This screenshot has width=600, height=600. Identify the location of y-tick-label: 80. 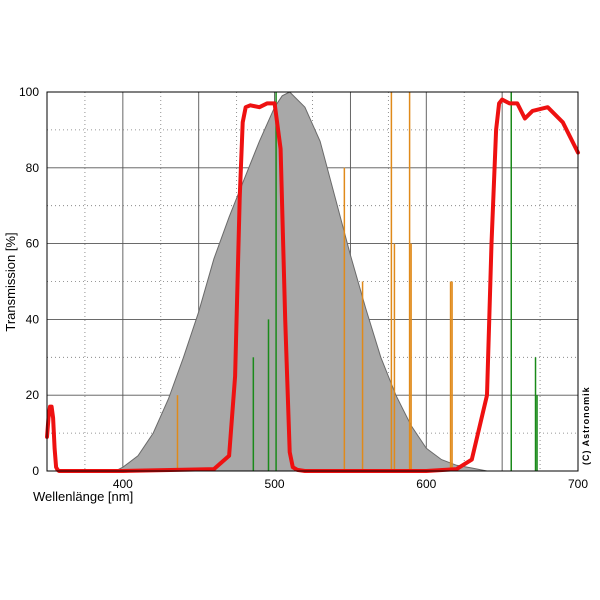
(33, 168).